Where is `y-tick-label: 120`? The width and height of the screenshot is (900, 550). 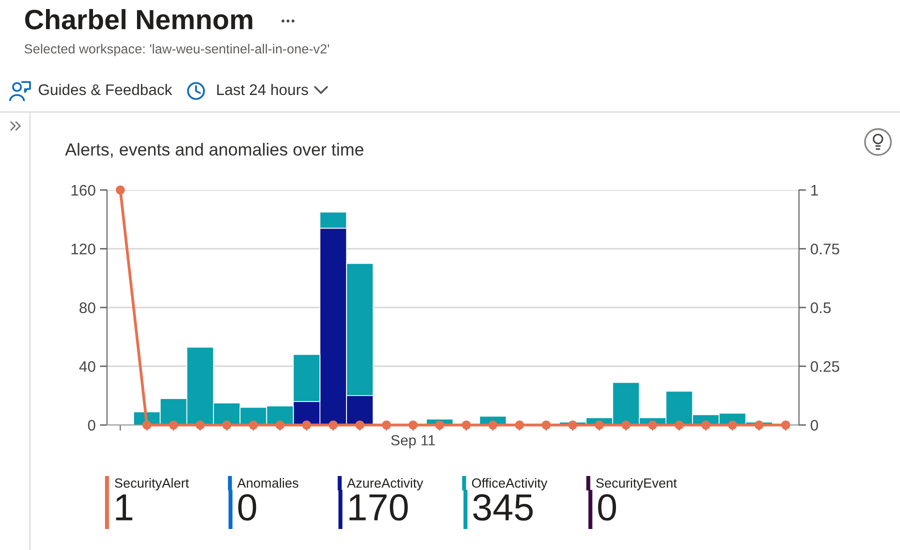 y-tick-label: 120 is located at coordinates (84, 249).